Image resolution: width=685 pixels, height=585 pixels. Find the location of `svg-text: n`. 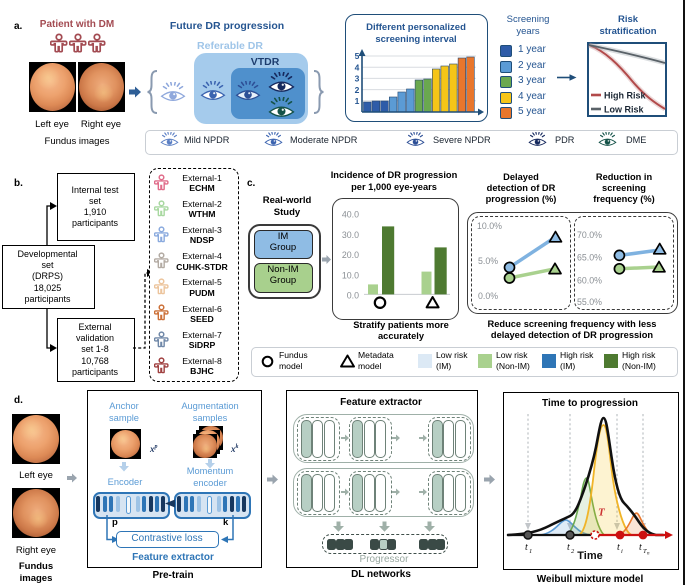

svg-text: n is located at coordinates (648, 554).